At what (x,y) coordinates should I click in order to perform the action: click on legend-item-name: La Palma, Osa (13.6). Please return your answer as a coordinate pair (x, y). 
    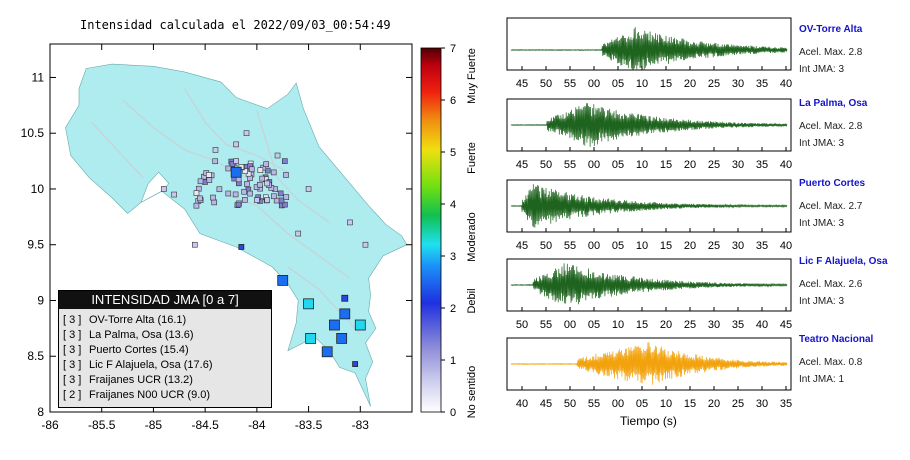
    Looking at the image, I should click on (141, 335).